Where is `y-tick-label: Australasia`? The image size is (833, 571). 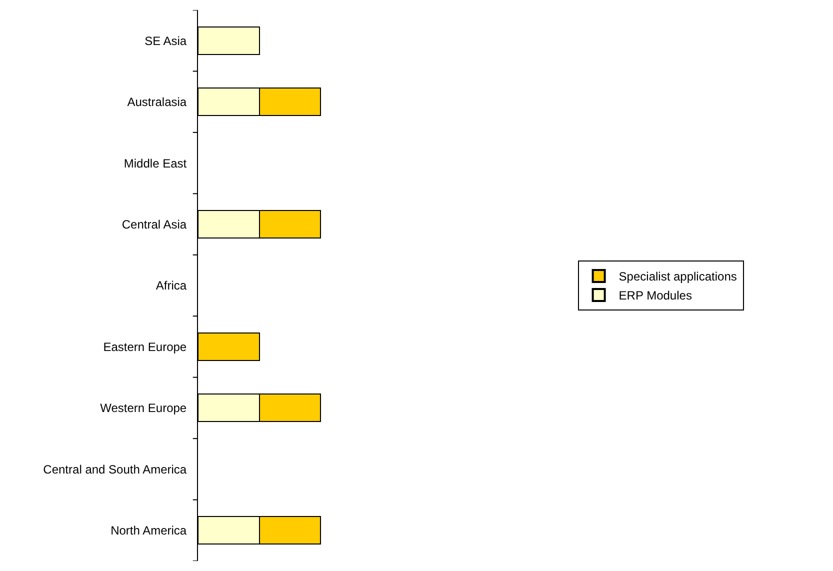
y-tick-label: Australasia is located at coordinates (157, 102).